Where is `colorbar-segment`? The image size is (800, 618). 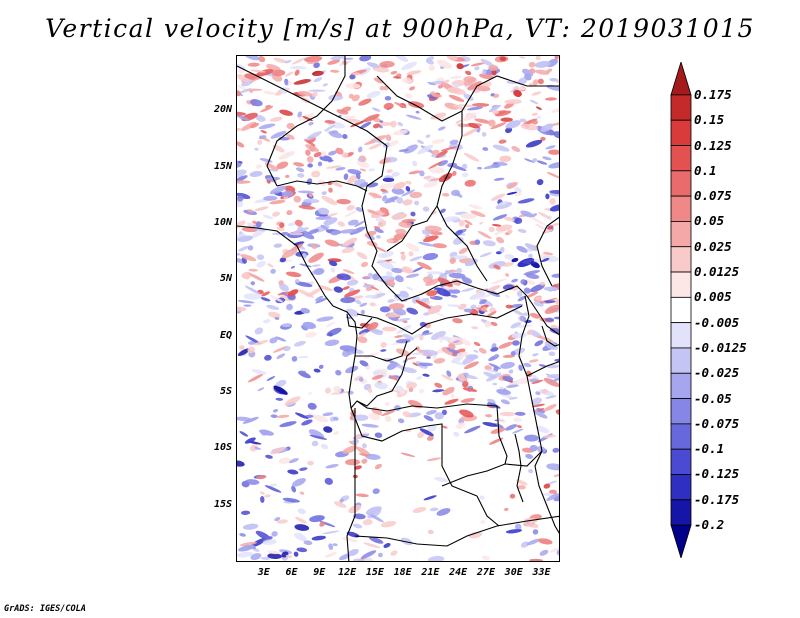
colorbar-segment is located at coordinates (681, 541).